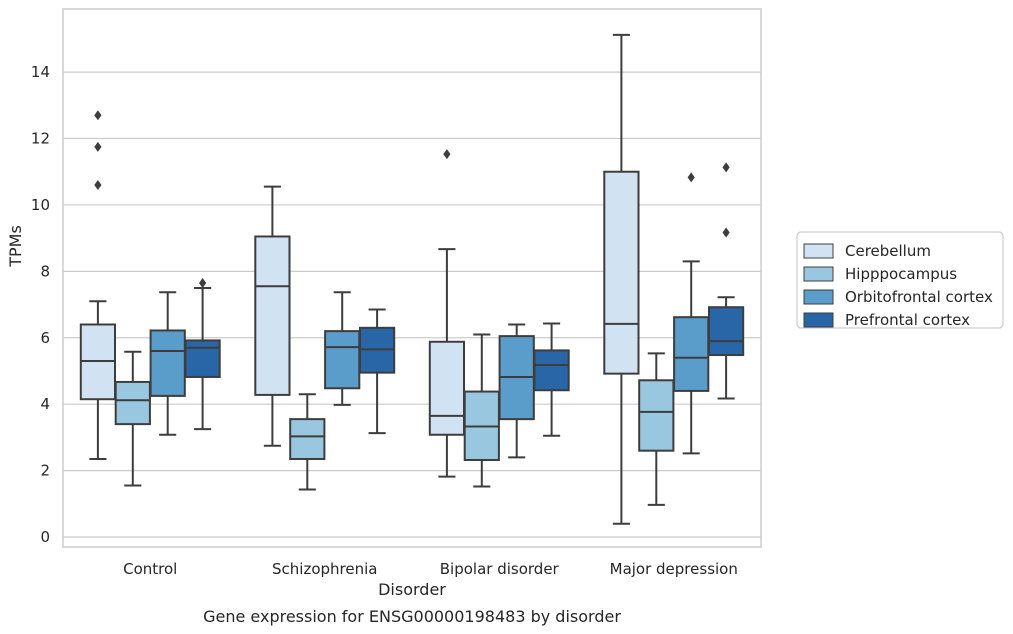 The height and width of the screenshot is (634, 1013). I want to click on x-tick-label: Control, so click(150, 569).